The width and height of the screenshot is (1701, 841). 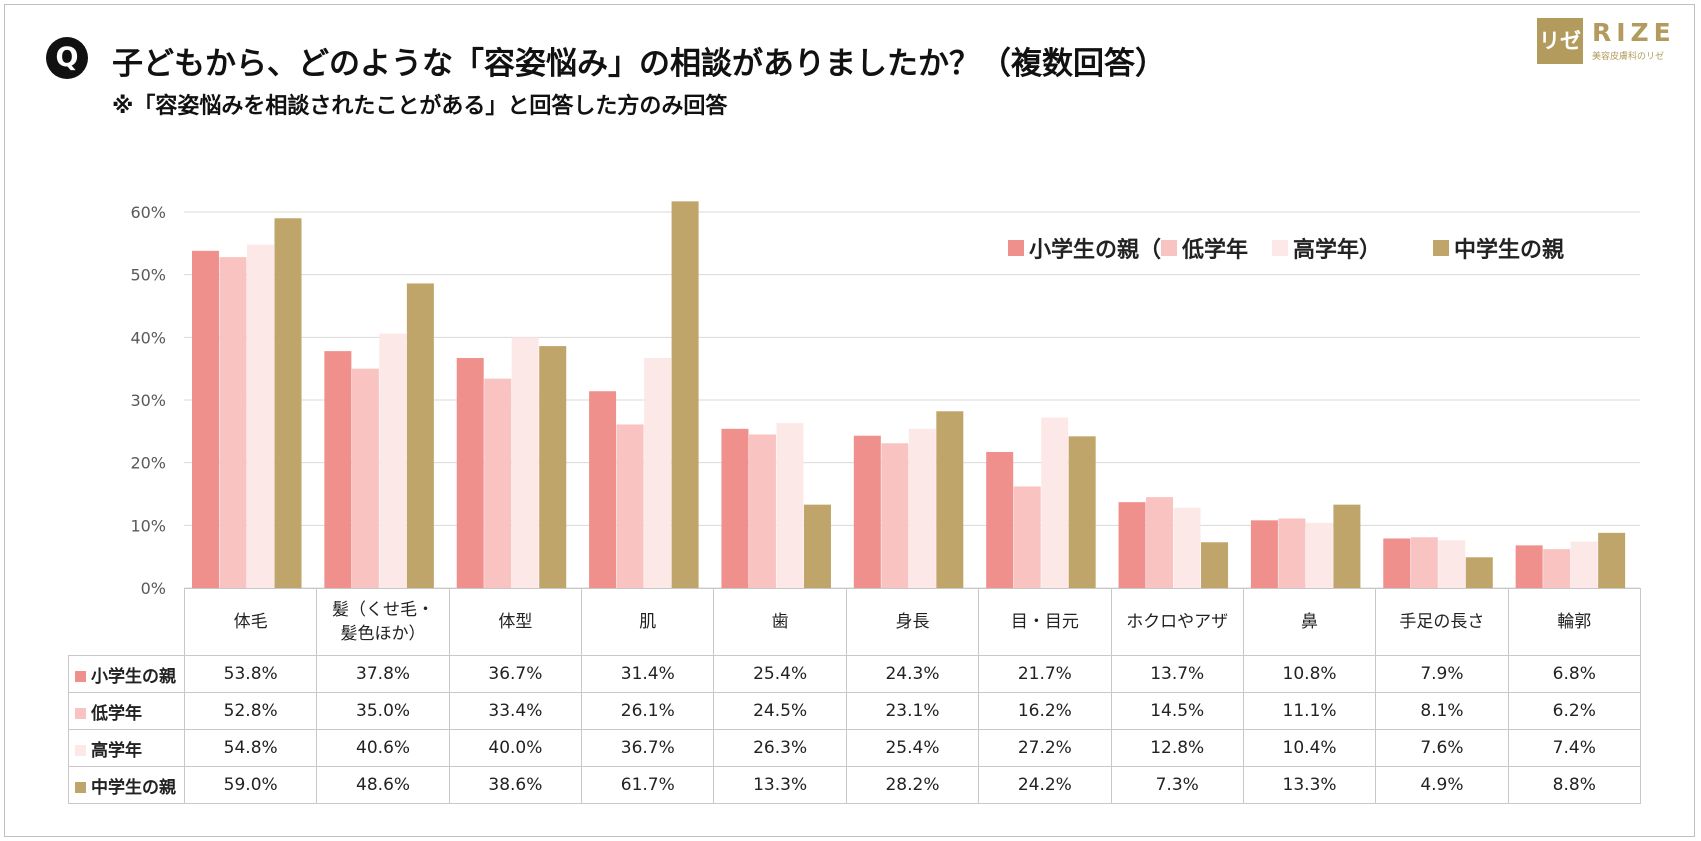 What do you see at coordinates (1095, 250) in the screenshot?
I see `legend-label-elementary: 小学生の親（` at bounding box center [1095, 250].